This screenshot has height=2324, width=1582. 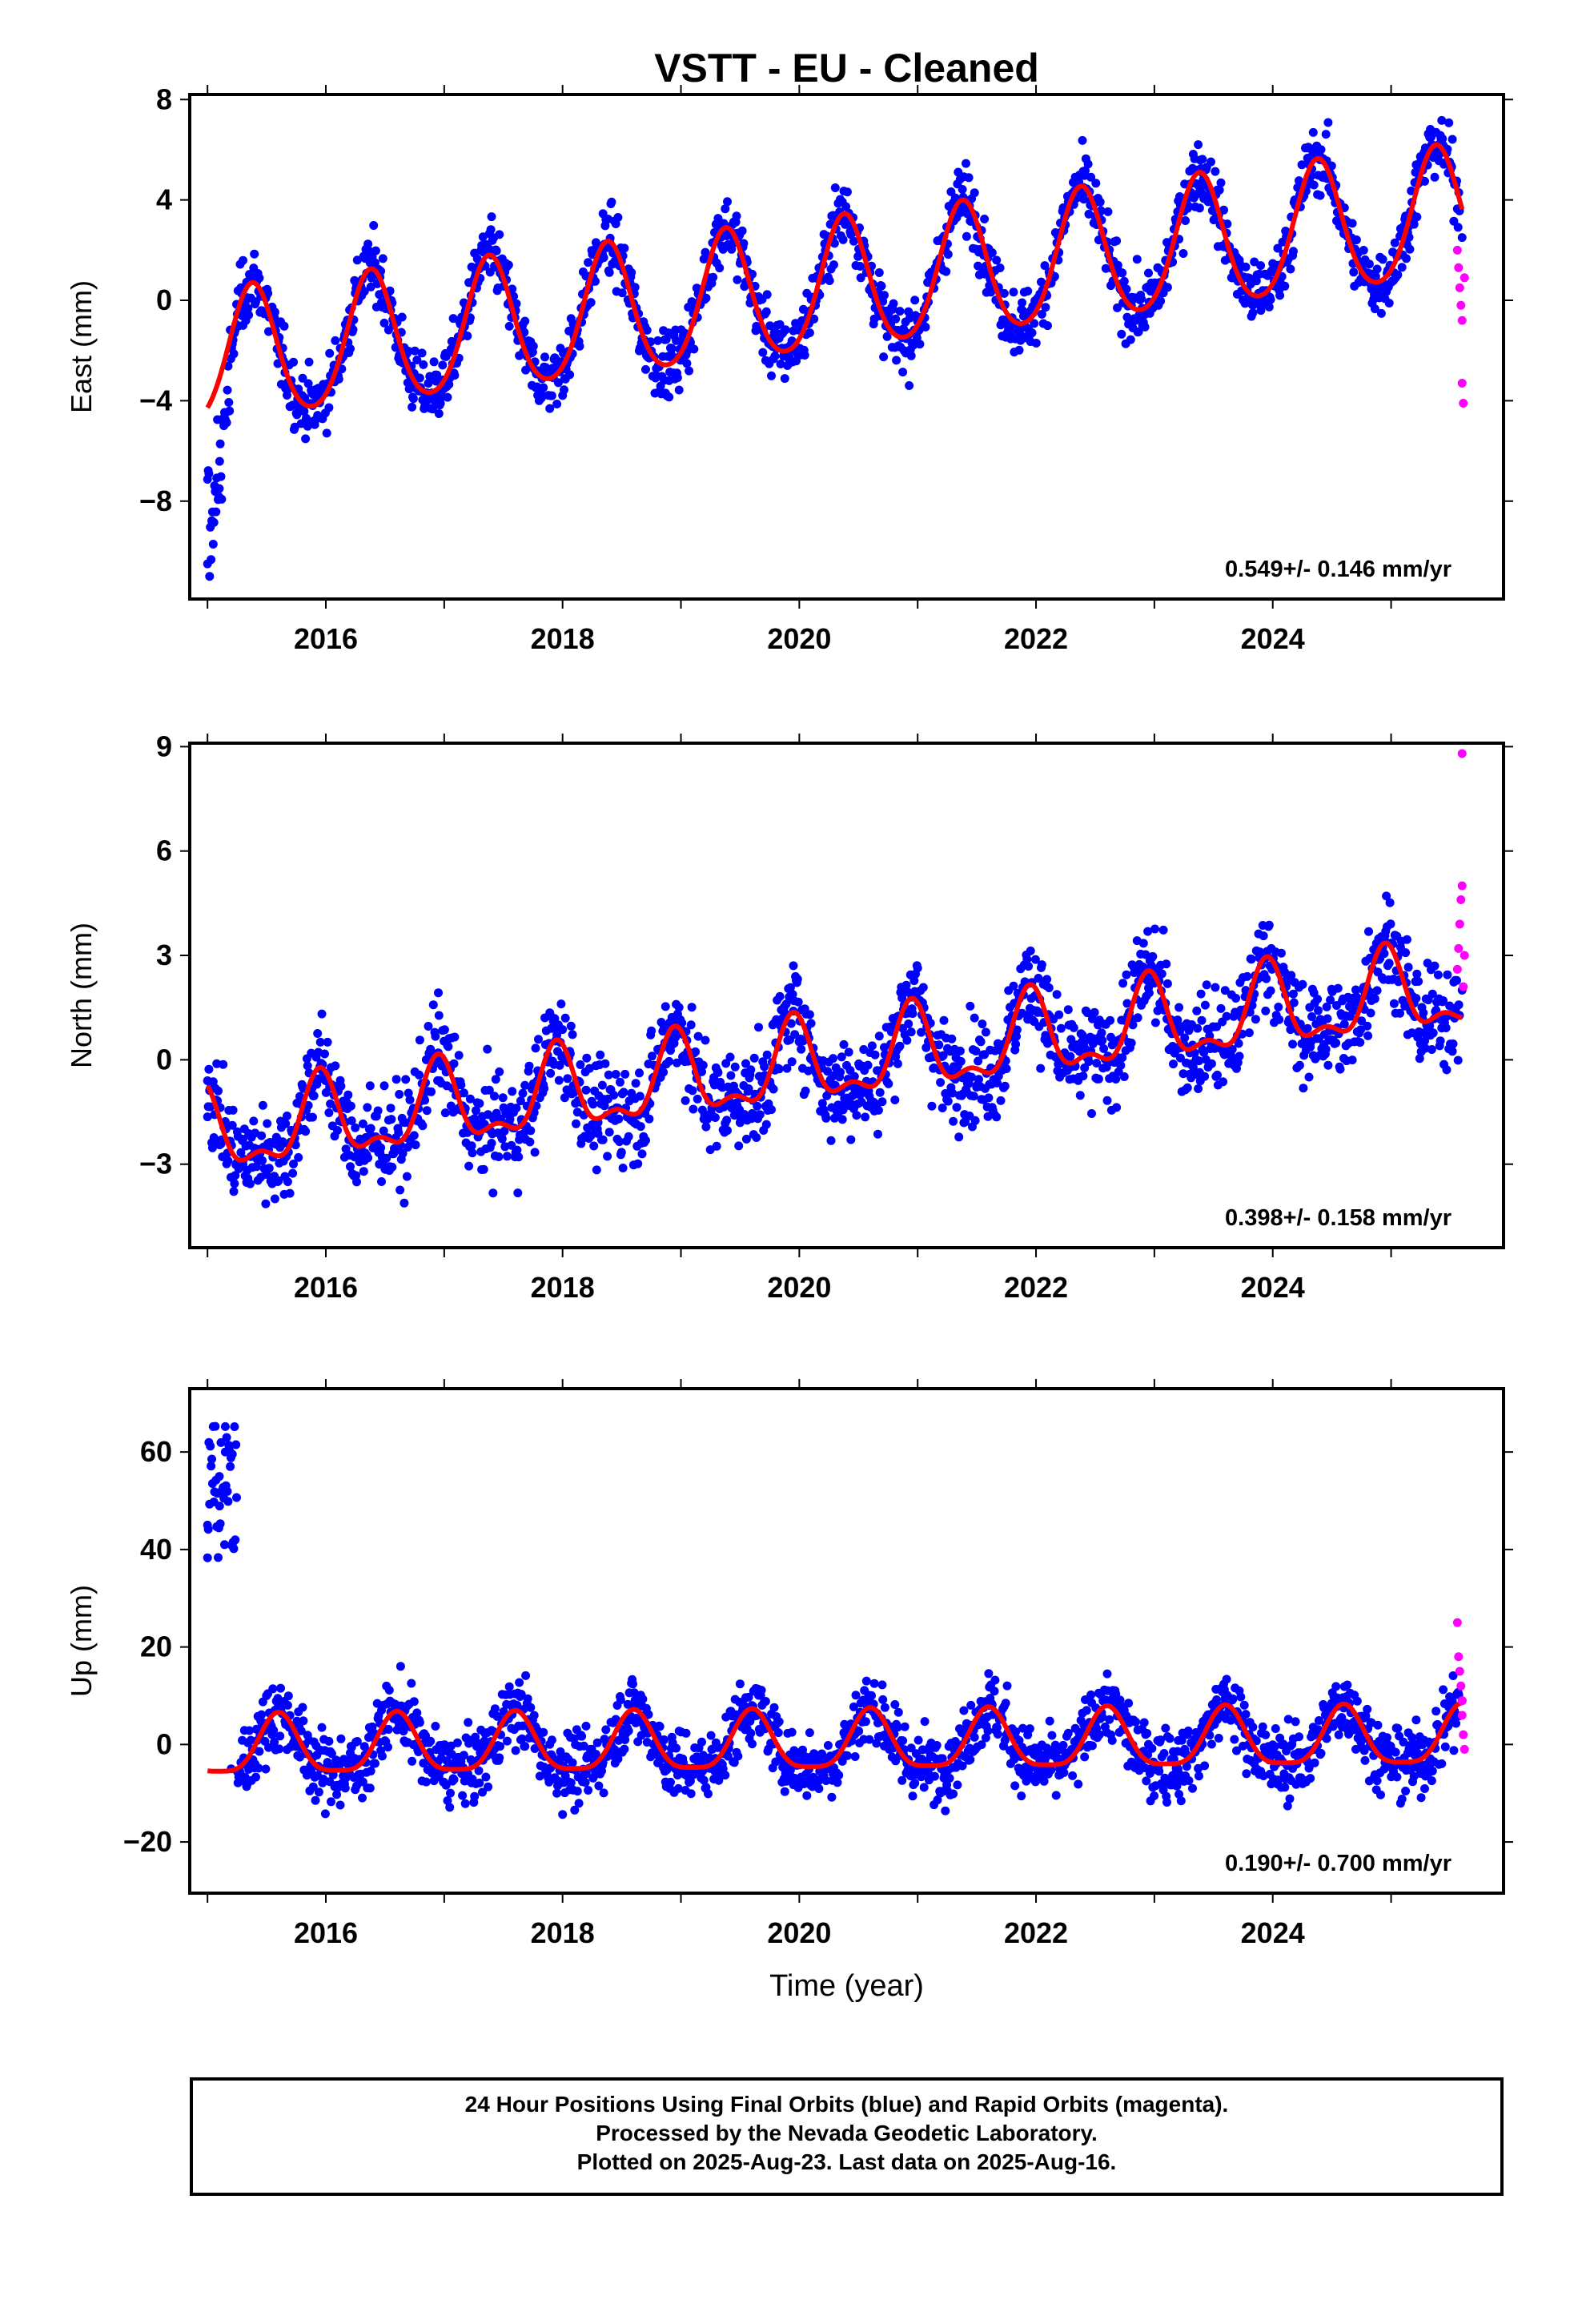 What do you see at coordinates (1459, 267) in the screenshot?
I see `rapid-orbit-point` at bounding box center [1459, 267].